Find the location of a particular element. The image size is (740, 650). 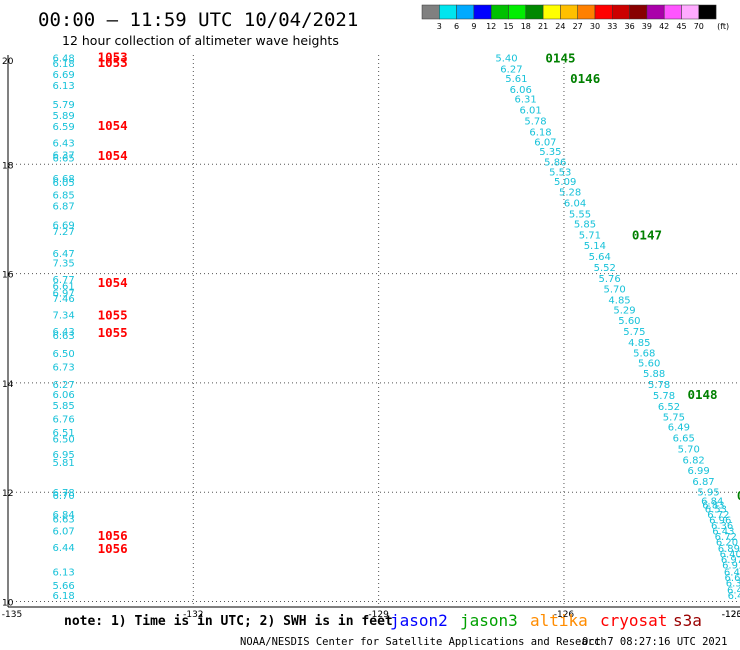

legend-label: 36 is located at coordinates (630, 26).